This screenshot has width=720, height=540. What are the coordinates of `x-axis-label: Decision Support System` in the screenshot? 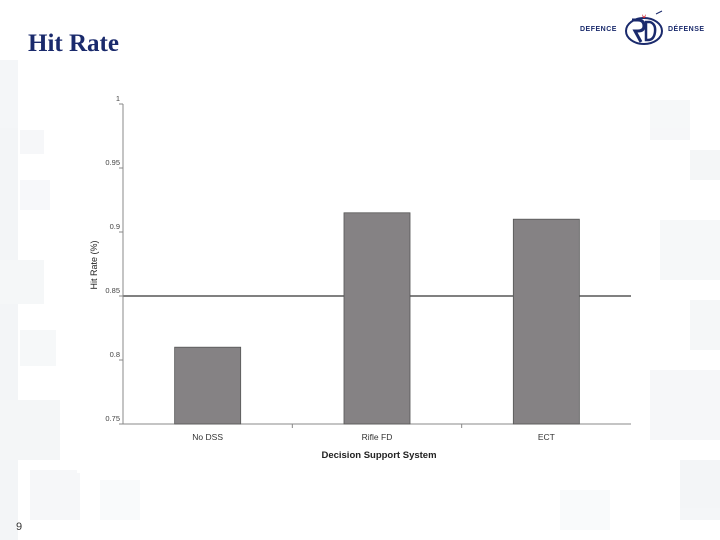 It's located at (378, 455).